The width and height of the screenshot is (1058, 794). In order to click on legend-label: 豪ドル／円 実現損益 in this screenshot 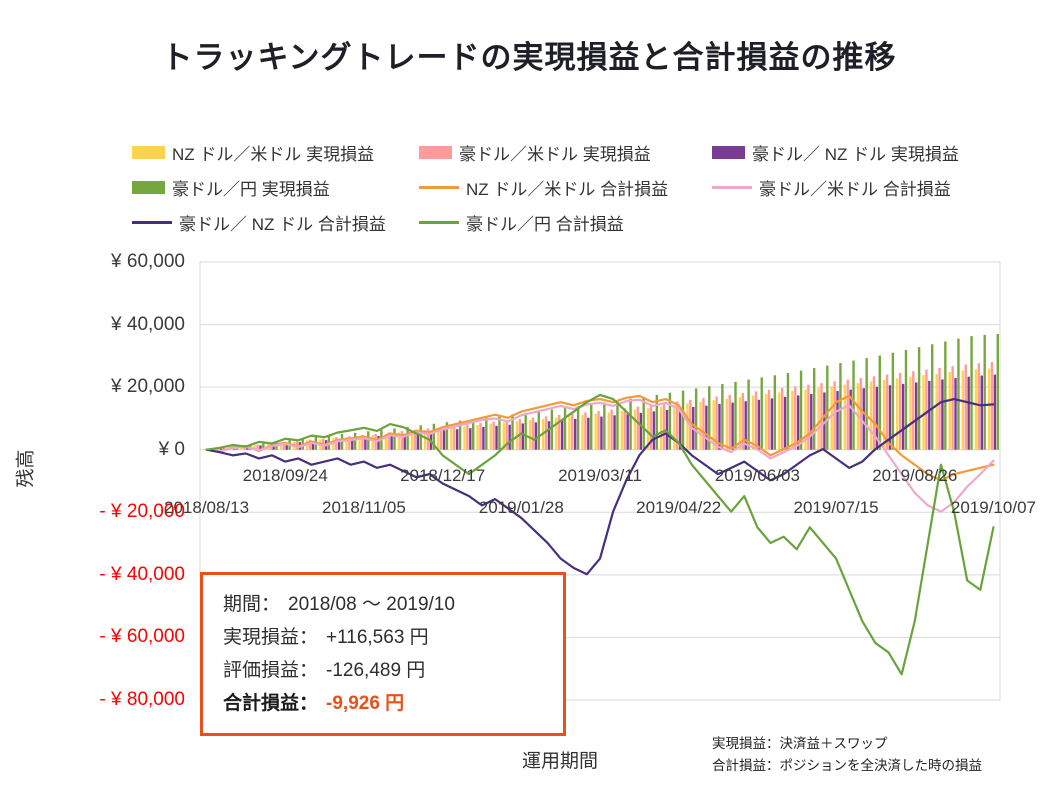, I will do `click(251, 189)`.